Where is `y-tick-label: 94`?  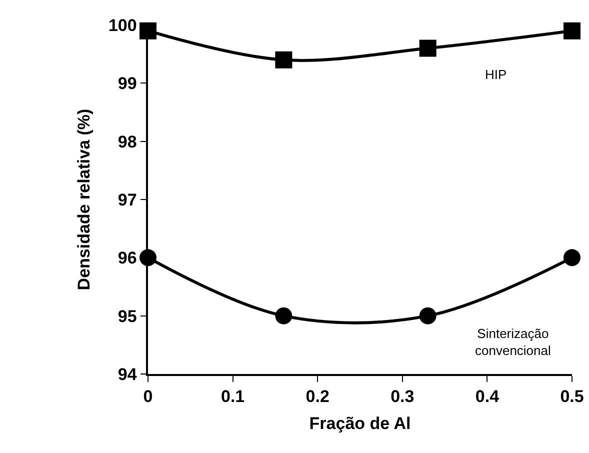
y-tick-label: 94 is located at coordinates (128, 374).